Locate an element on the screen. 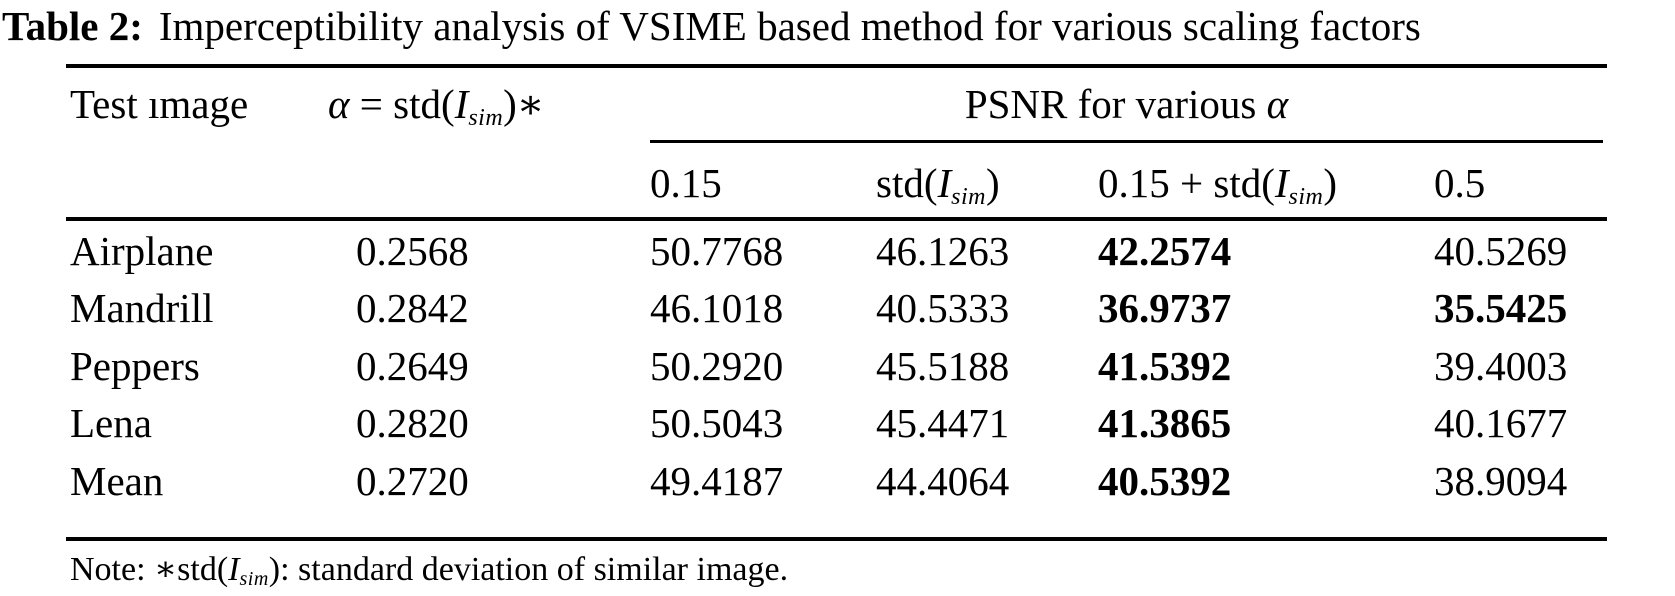 Image resolution: width=1675 pixels, height=596 pixels. cell-alpha: 0.2568 is located at coordinates (412, 251).